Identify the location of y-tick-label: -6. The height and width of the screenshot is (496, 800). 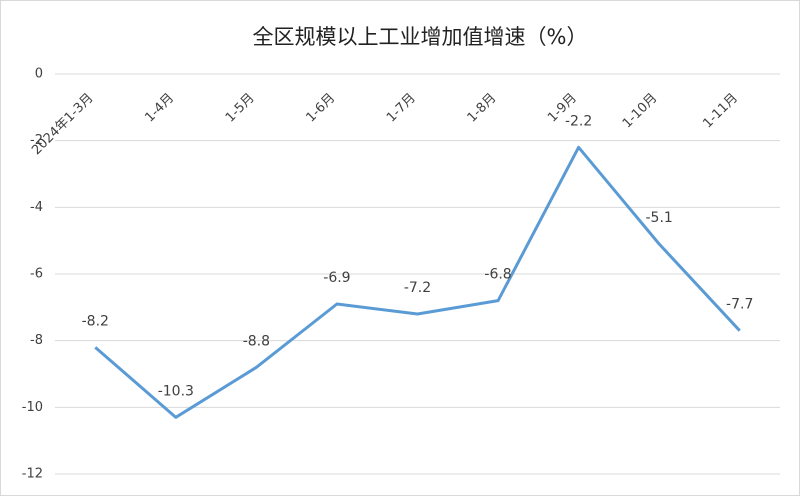
(36, 274).